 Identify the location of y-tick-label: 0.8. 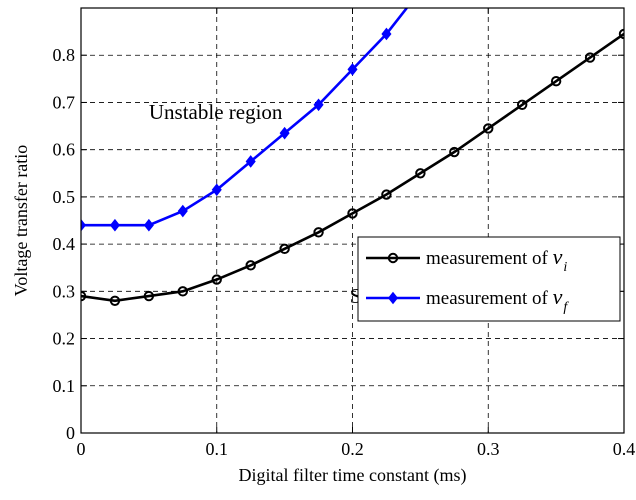
(64, 55).